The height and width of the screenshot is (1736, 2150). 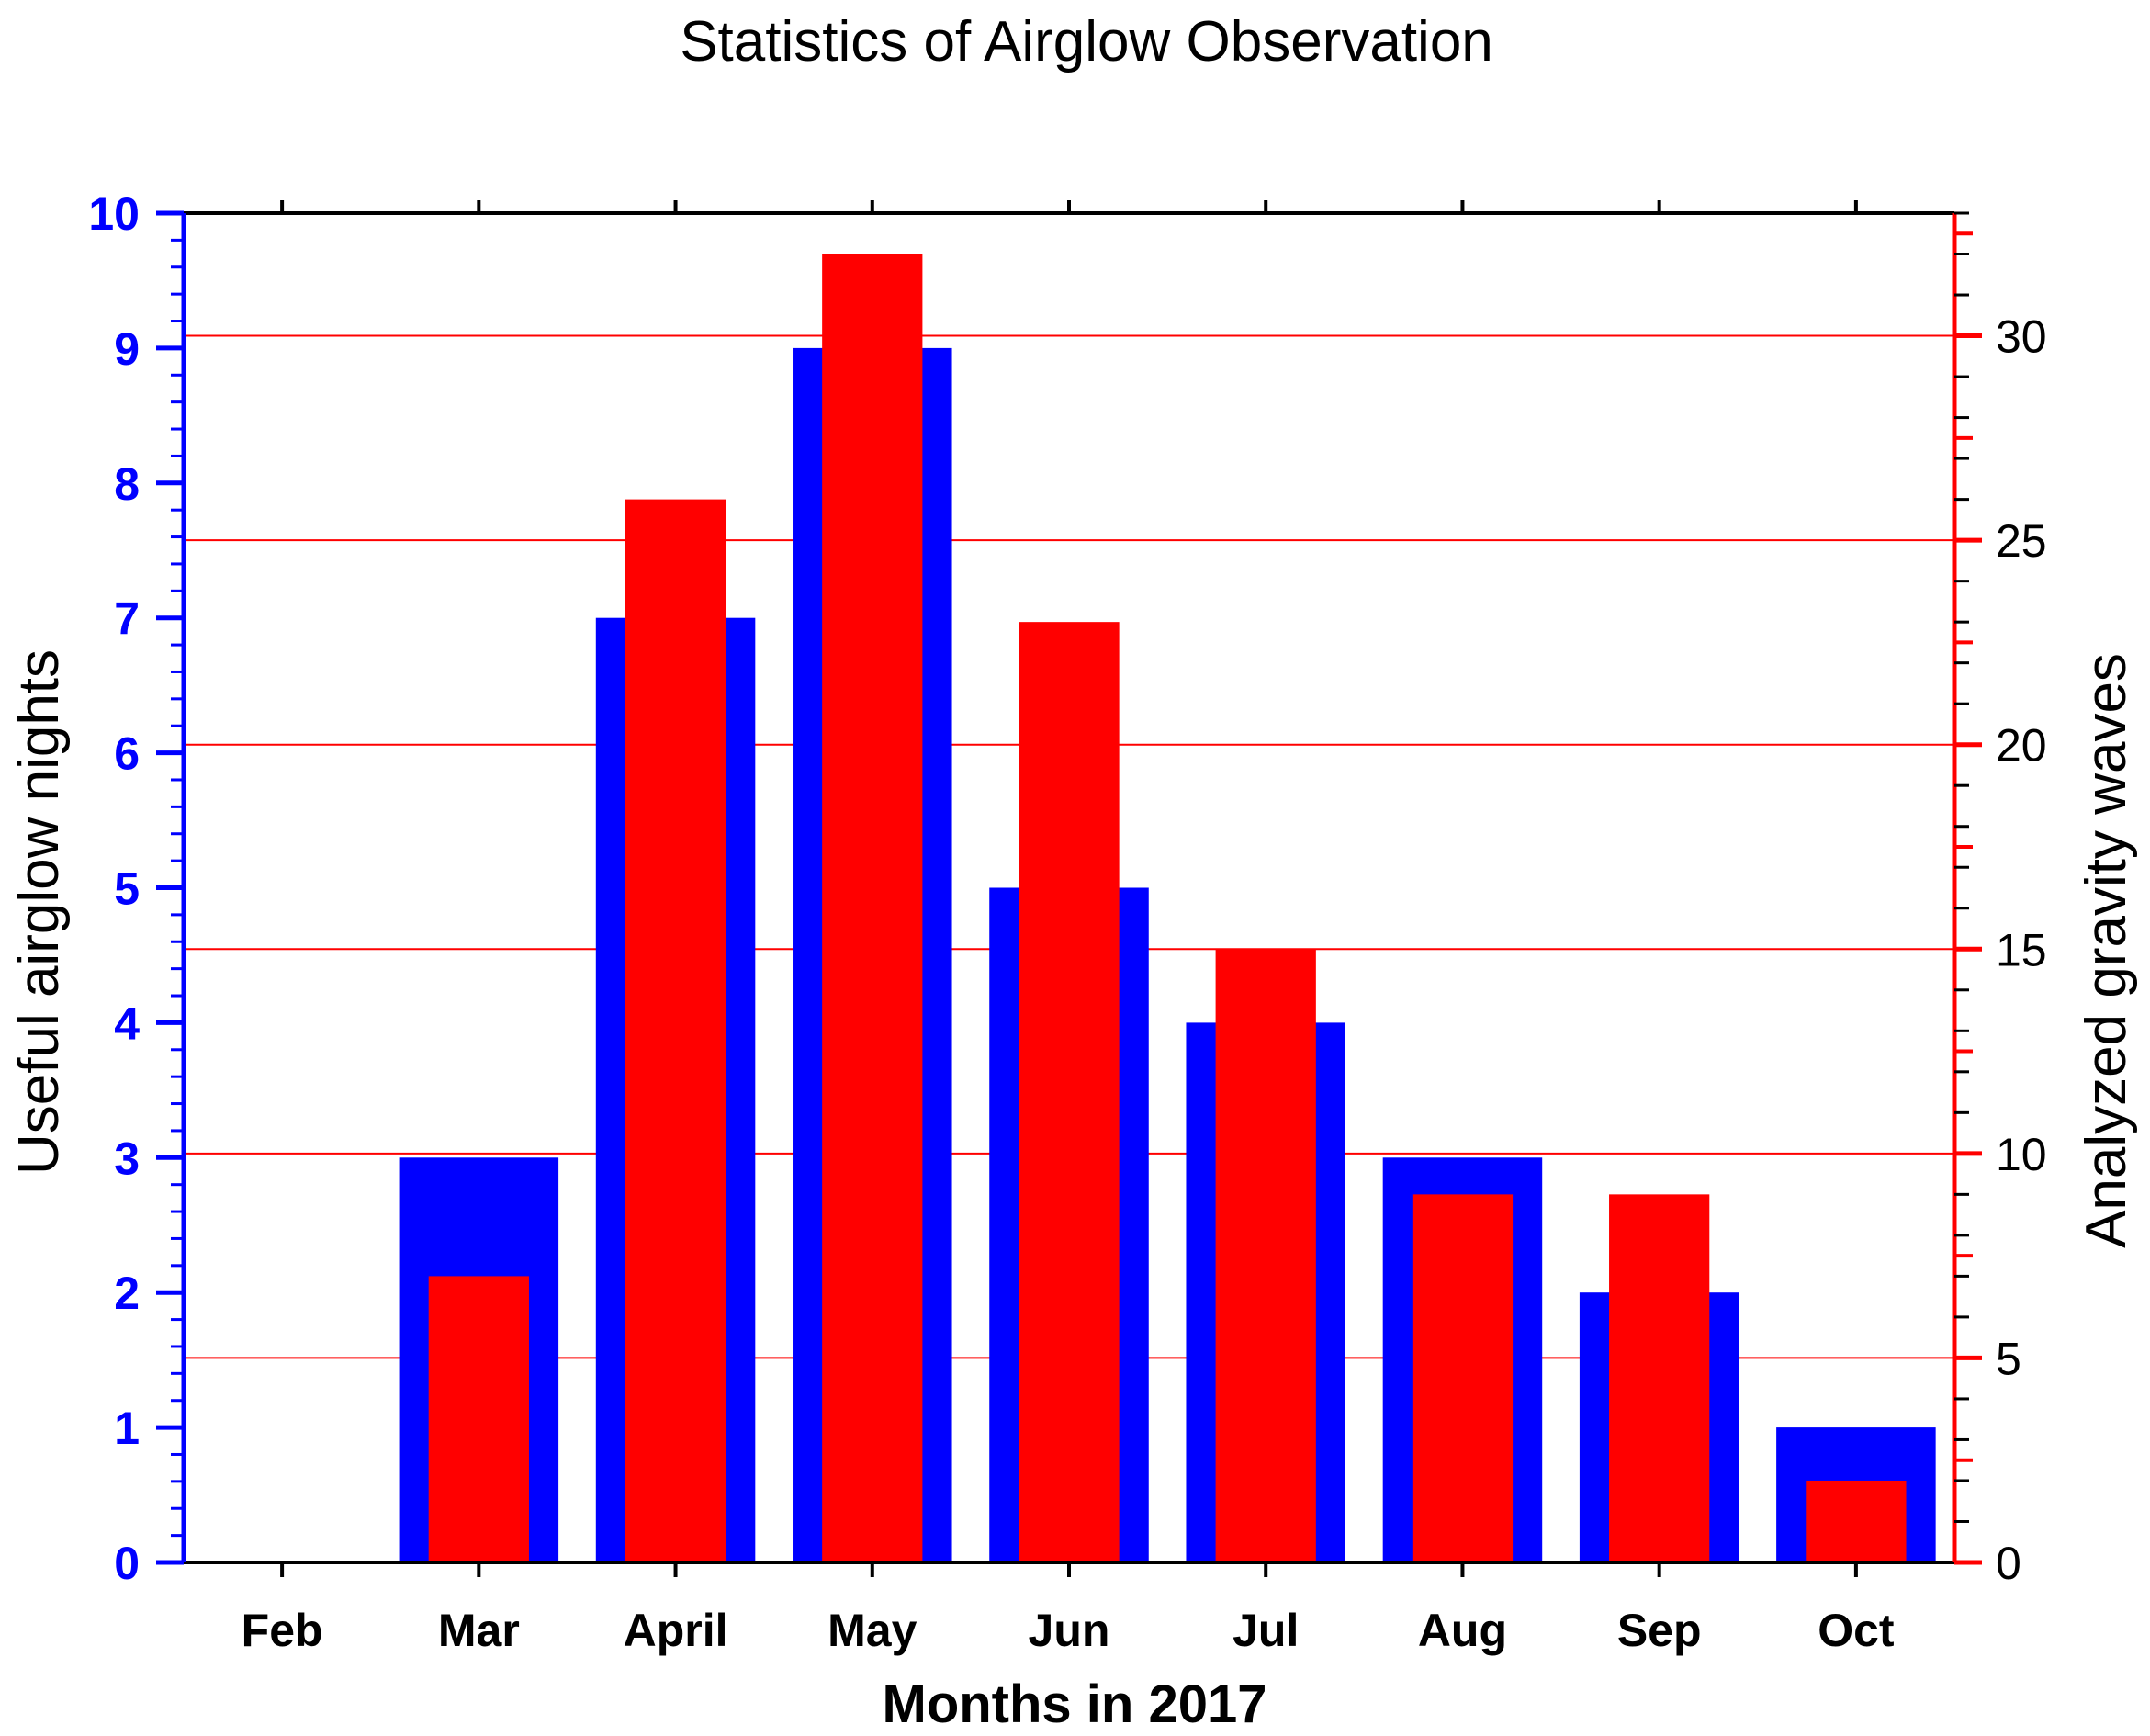 What do you see at coordinates (127, 1428) in the screenshot?
I see `left-tick-label-1: 1` at bounding box center [127, 1428].